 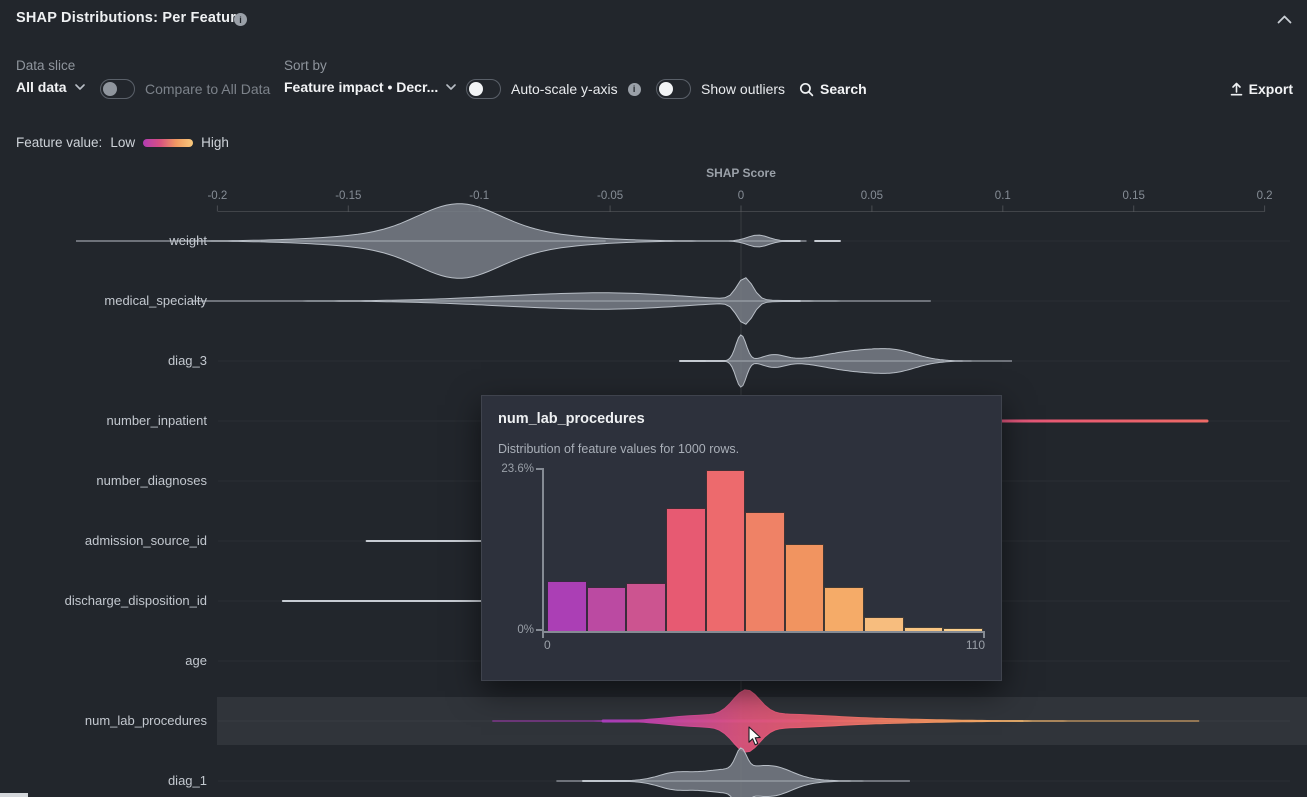 I want to click on bottom-edge-artifact, so click(x=14, y=795).